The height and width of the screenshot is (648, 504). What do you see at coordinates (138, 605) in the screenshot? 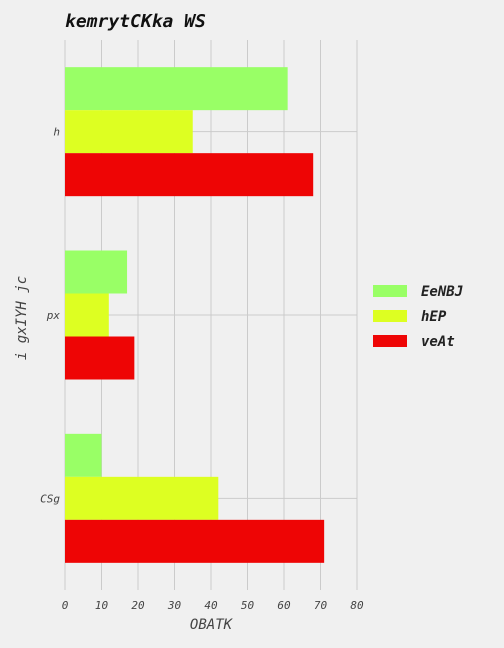
I see `x-tick-label: 20` at bounding box center [138, 605].